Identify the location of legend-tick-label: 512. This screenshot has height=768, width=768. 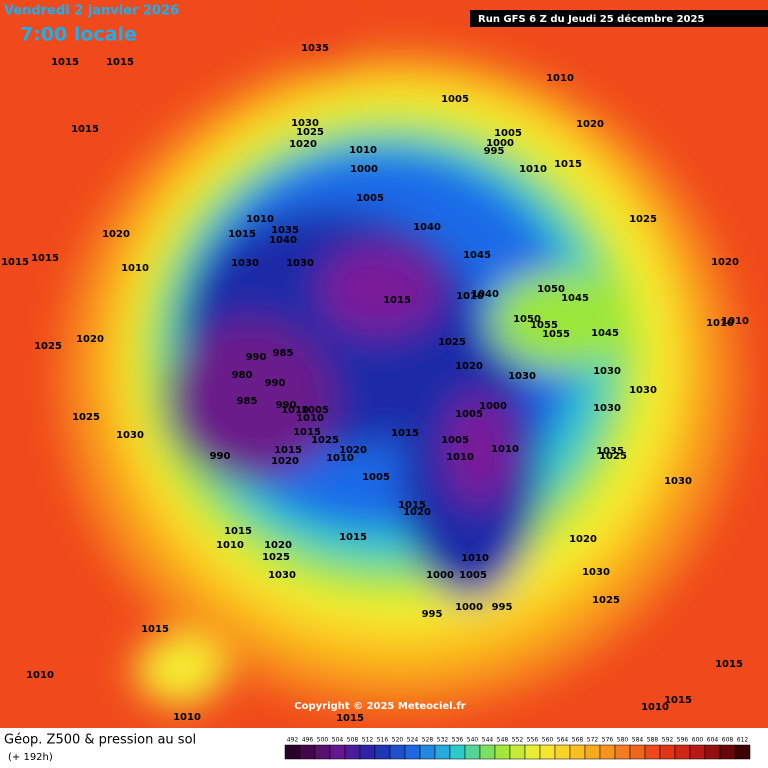
(368, 740).